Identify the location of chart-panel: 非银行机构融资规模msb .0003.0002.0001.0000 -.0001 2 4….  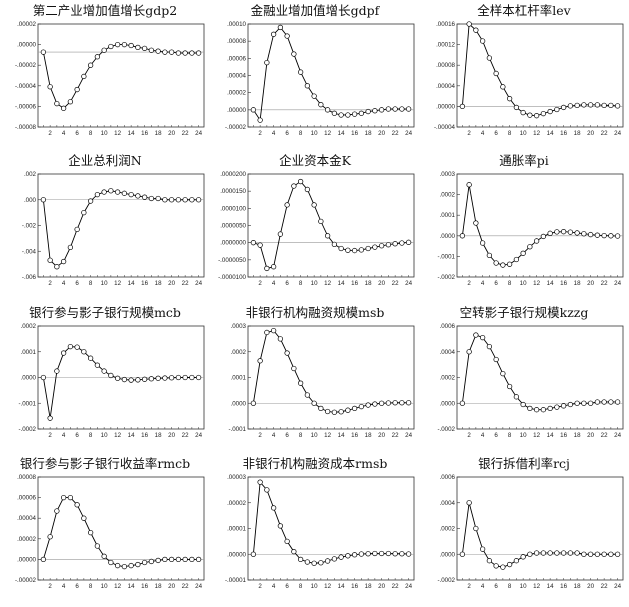
(315, 378).